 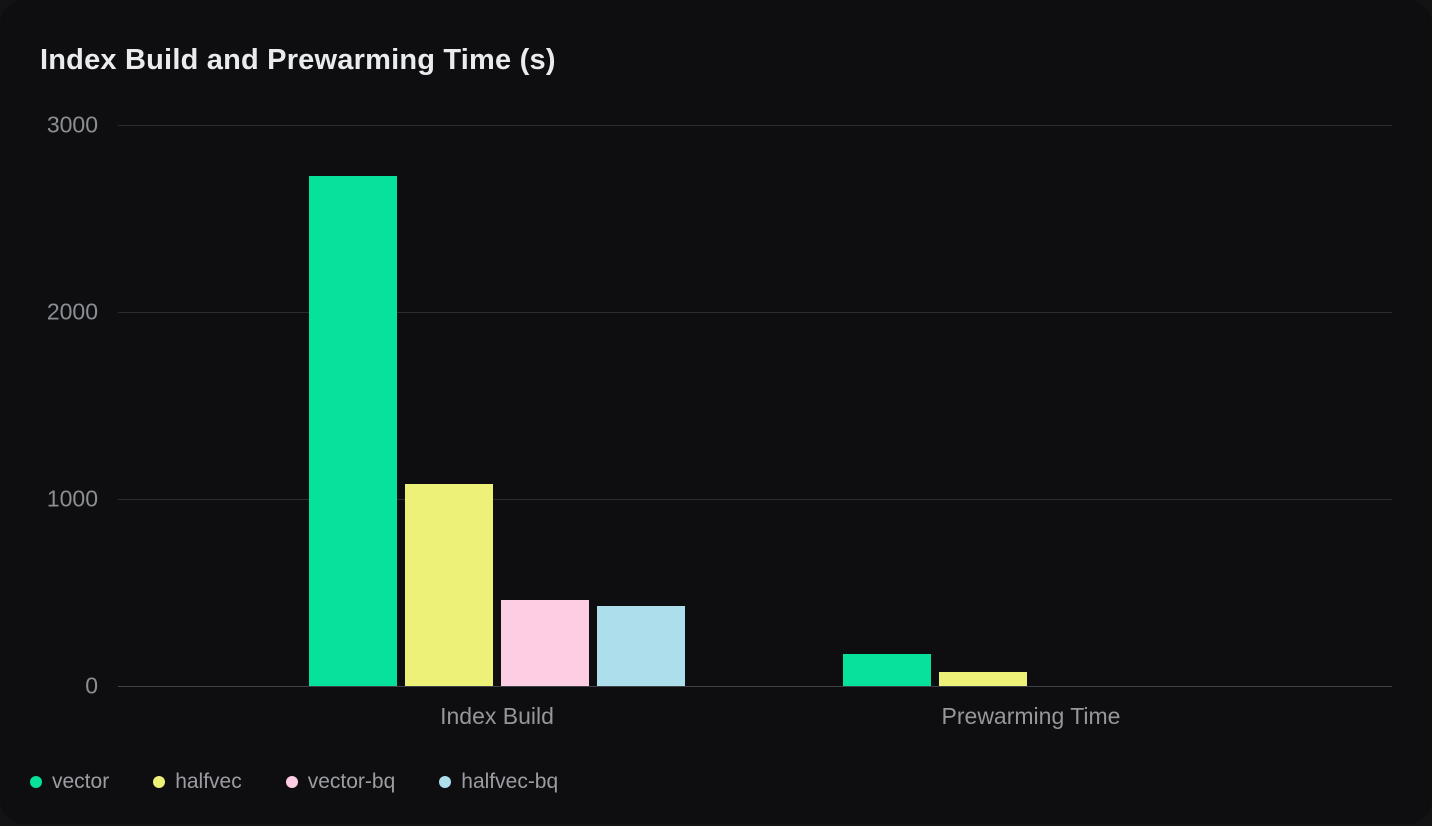 What do you see at coordinates (641, 645) in the screenshot?
I see `bar-halfvec-bq-index-build` at bounding box center [641, 645].